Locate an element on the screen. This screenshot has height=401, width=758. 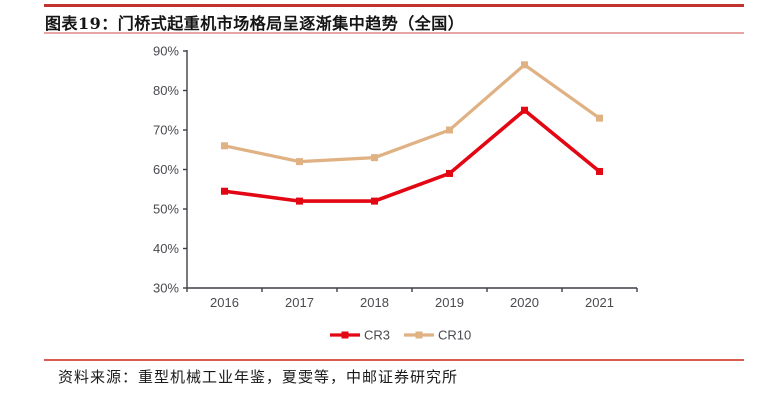
source-note: 资料来源：重型机械工业年鉴，夏雯等，中邮证券研究所 is located at coordinates (258, 377).